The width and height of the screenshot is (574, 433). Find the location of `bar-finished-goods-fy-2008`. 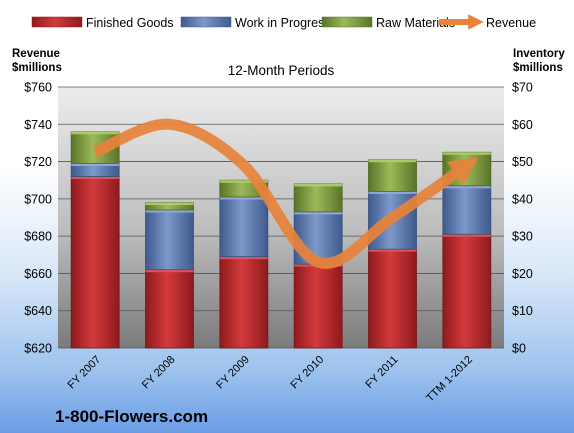

bar-finished-goods-fy-2008 is located at coordinates (169, 309).